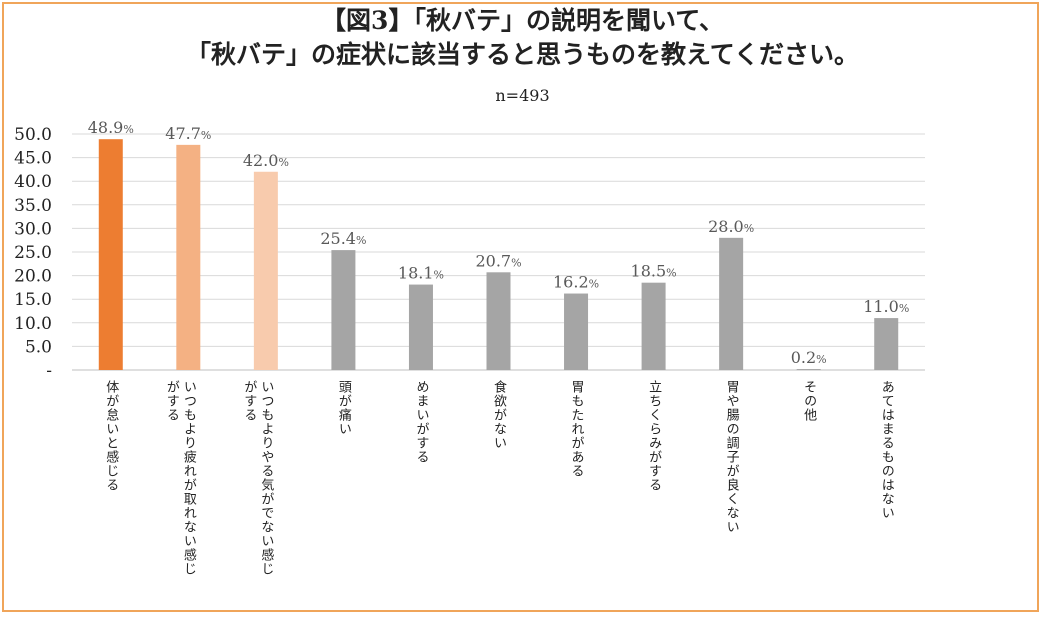  What do you see at coordinates (33, 206) in the screenshot?
I see `y-tick-label: 35.0` at bounding box center [33, 206].